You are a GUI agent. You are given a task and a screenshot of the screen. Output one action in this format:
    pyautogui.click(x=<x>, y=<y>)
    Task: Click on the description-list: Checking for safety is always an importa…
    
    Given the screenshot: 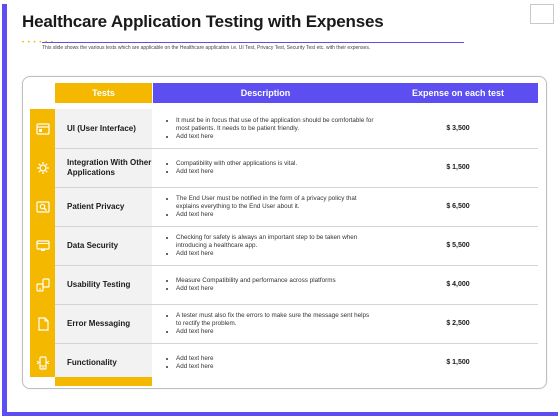 What is the action you would take?
    pyautogui.click(x=267, y=246)
    